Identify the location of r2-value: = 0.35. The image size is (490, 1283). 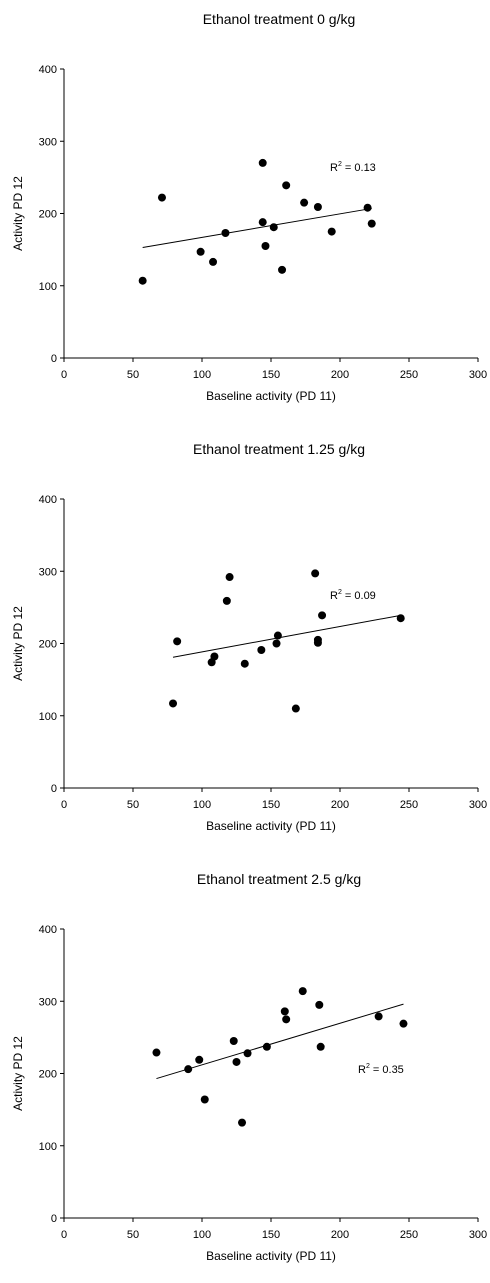
(387, 1070).